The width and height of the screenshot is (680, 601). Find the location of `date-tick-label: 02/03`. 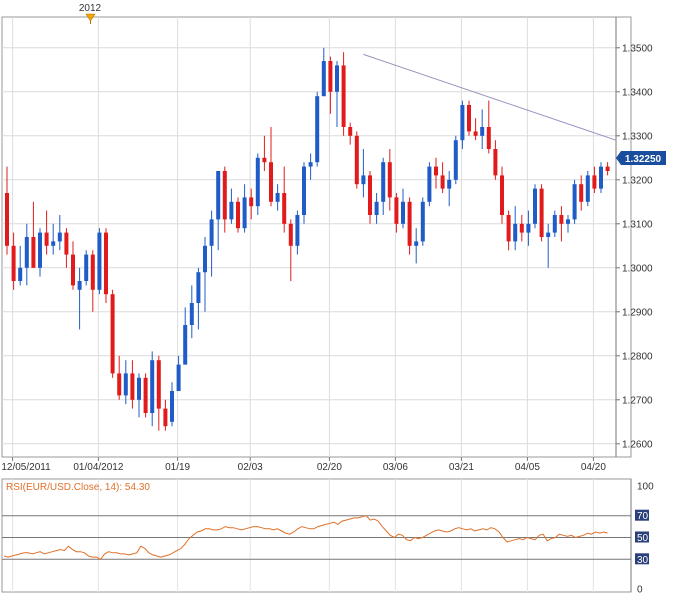

date-tick-label: 02/03 is located at coordinates (250, 467).